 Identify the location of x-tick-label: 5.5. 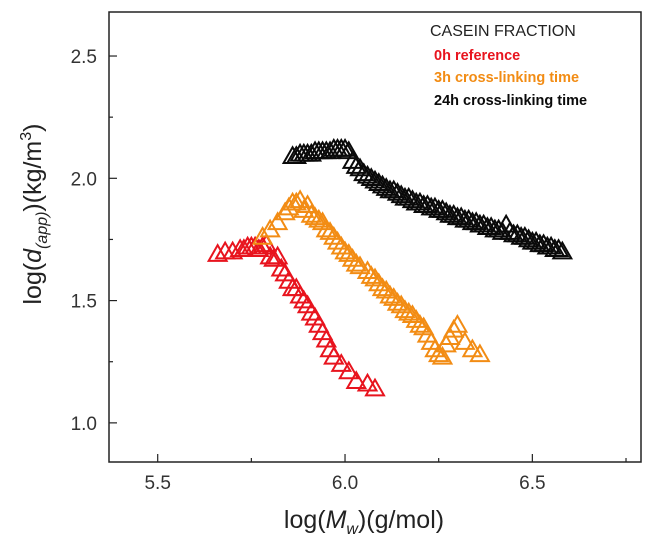
(157, 483).